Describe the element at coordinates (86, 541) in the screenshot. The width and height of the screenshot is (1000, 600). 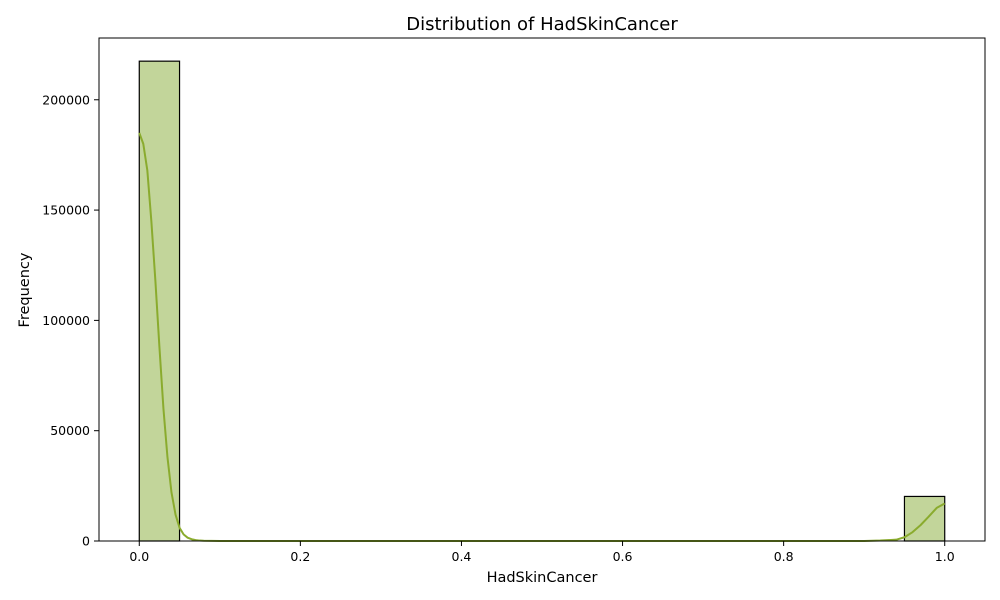
I see `y-tick-label: 0` at that location.